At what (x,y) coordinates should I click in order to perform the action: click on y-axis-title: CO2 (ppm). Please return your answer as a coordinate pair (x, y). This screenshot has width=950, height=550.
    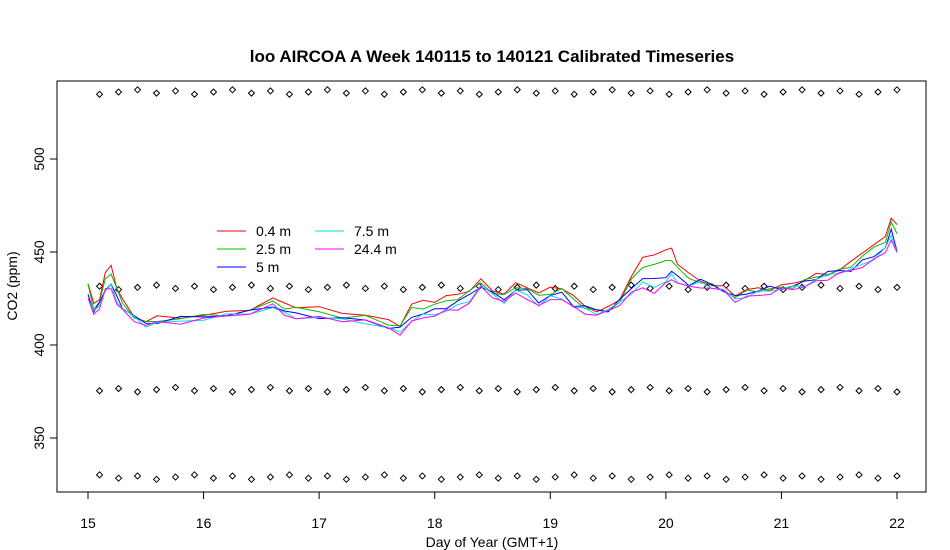
    Looking at the image, I should click on (12, 285).